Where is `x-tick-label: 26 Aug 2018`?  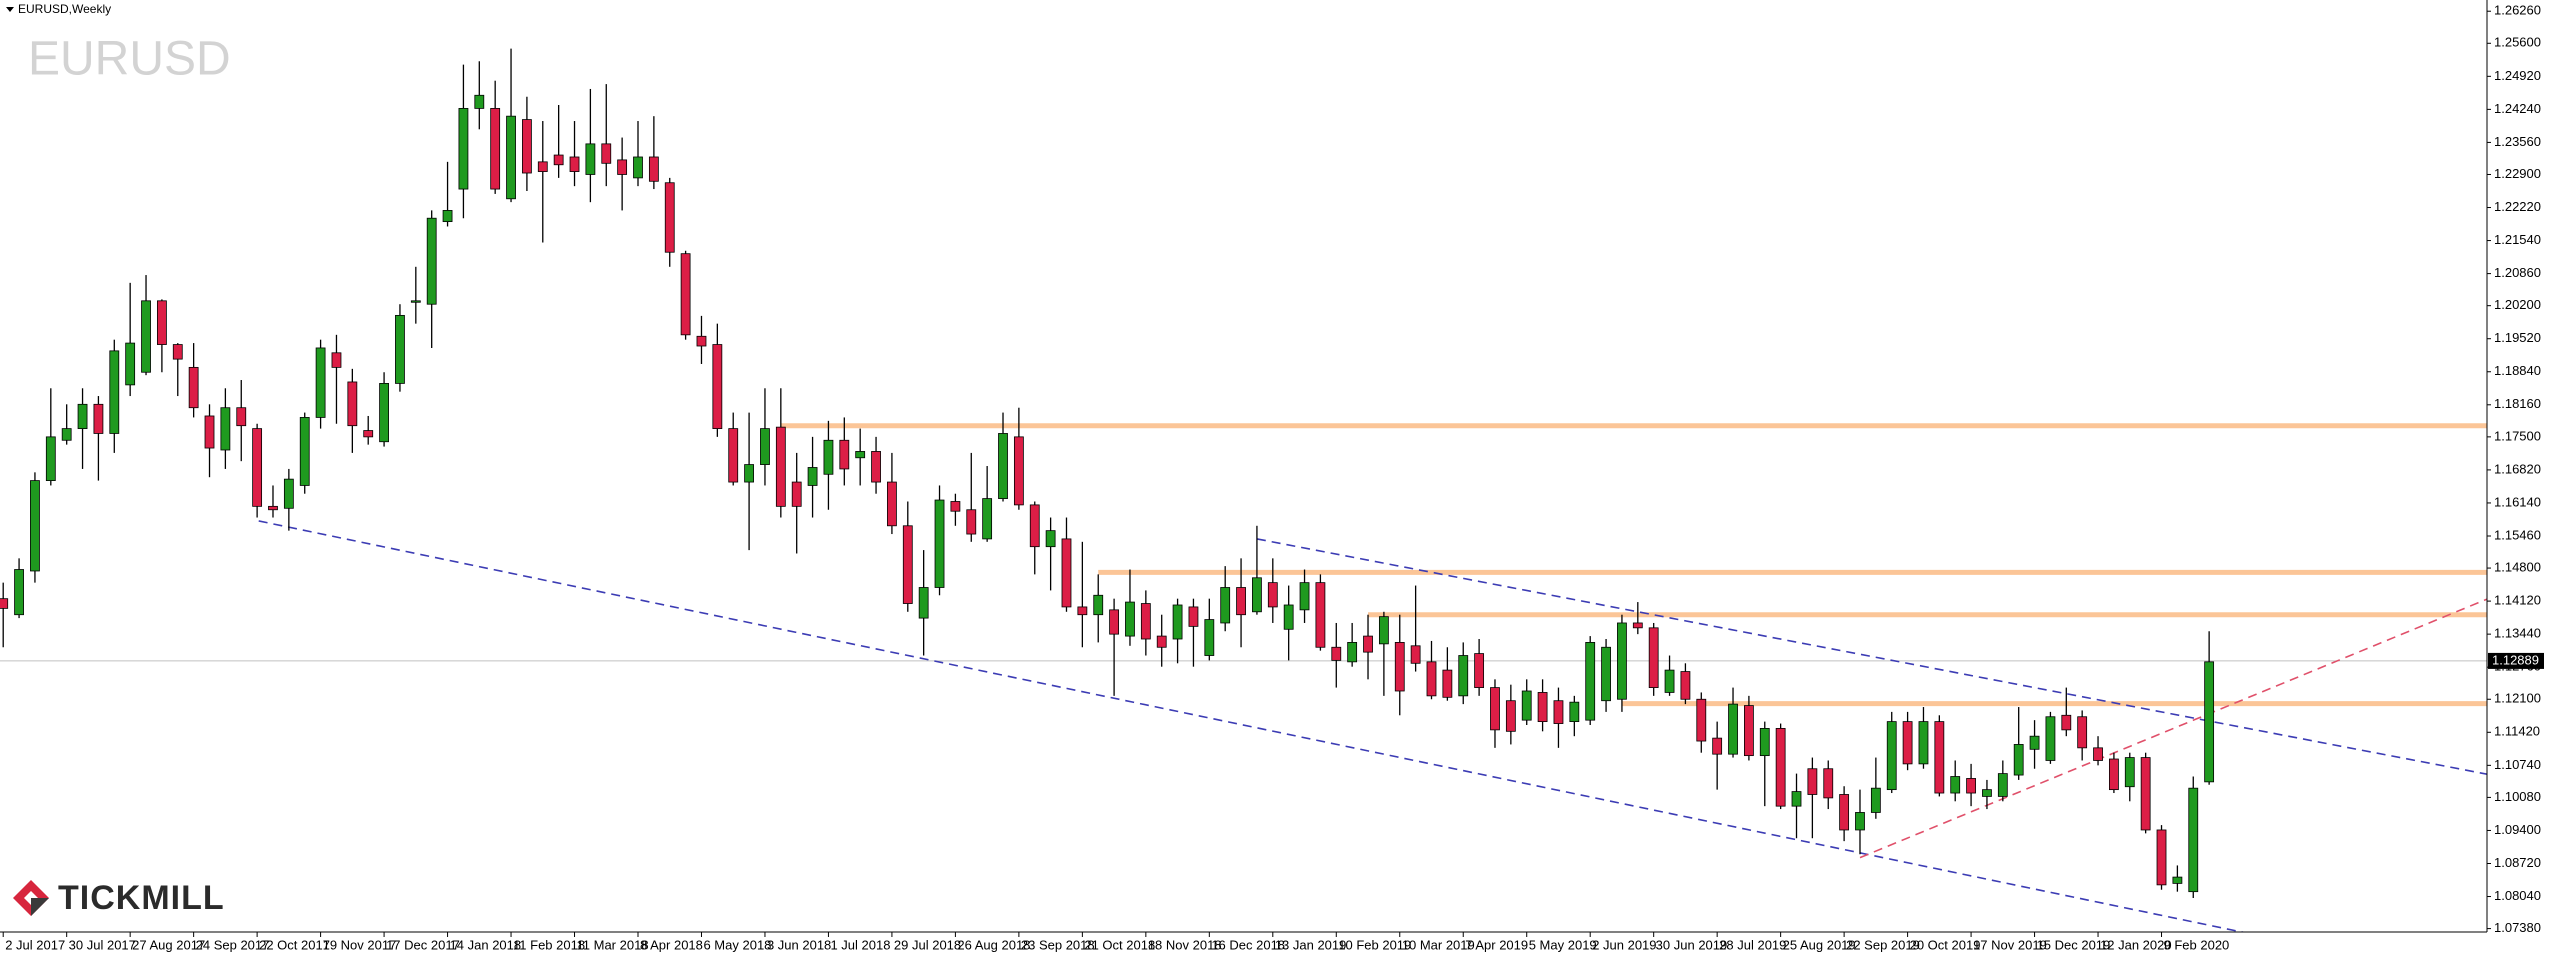
x-tick-label: 26 Aug 2018 is located at coordinates (993, 944).